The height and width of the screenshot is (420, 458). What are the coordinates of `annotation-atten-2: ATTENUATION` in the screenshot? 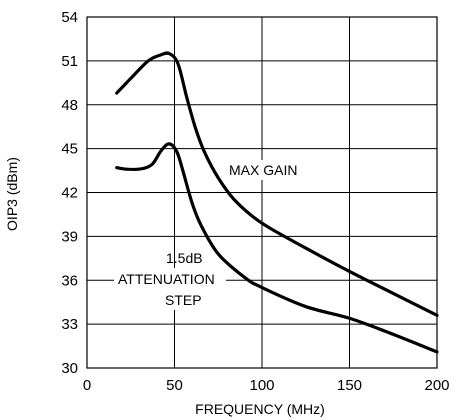 It's located at (166, 279).